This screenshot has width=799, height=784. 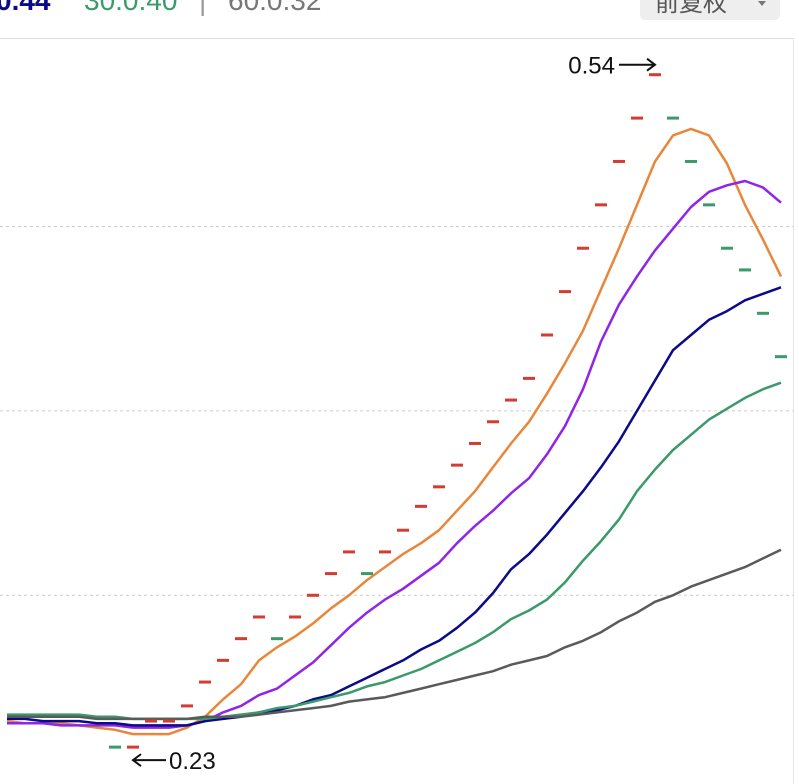 I want to click on dropdown-arrow, so click(x=762, y=3).